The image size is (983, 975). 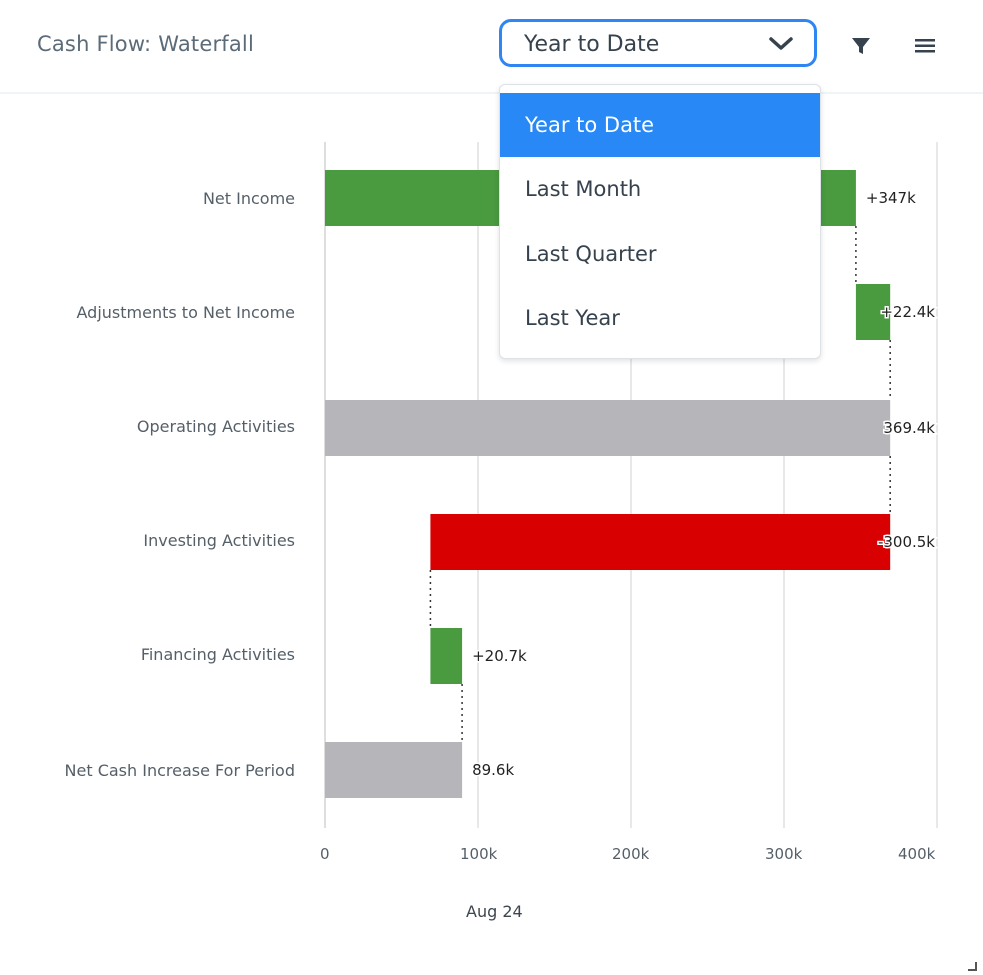 I want to click on x-tick-label: 100k, so click(x=479, y=854).